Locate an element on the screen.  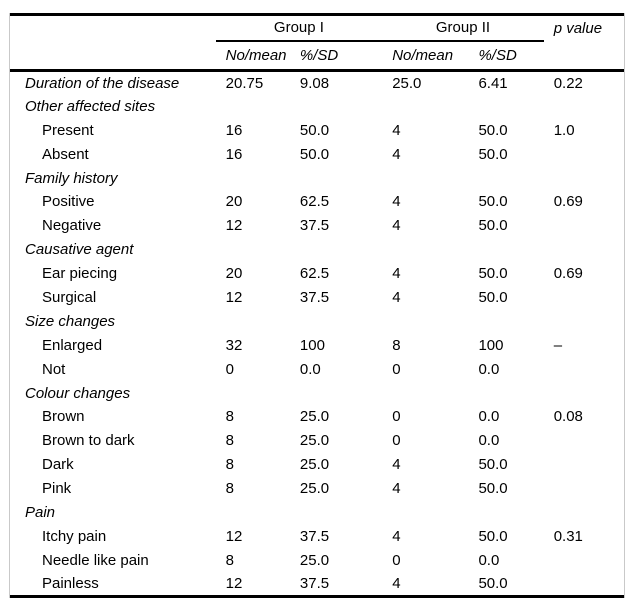
table-row: Not 0 0.0 0 0.0 is located at coordinates (317, 369).